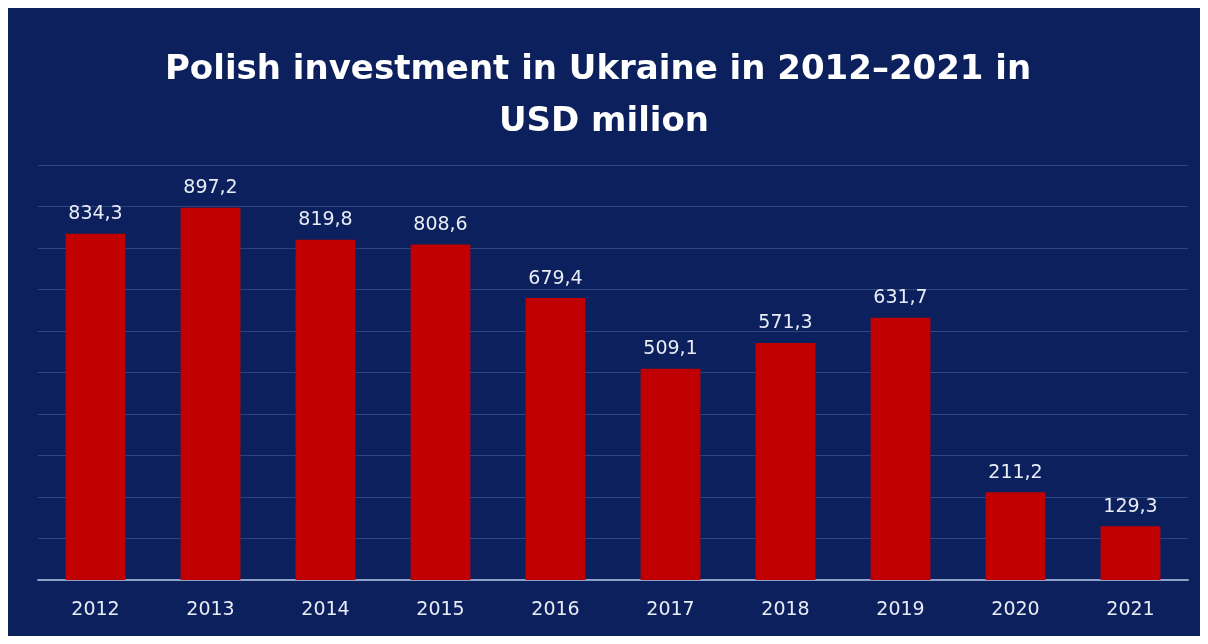 Image resolution: width=1208 pixels, height=644 pixels. I want to click on data-label: 129,3, so click(1130, 504).